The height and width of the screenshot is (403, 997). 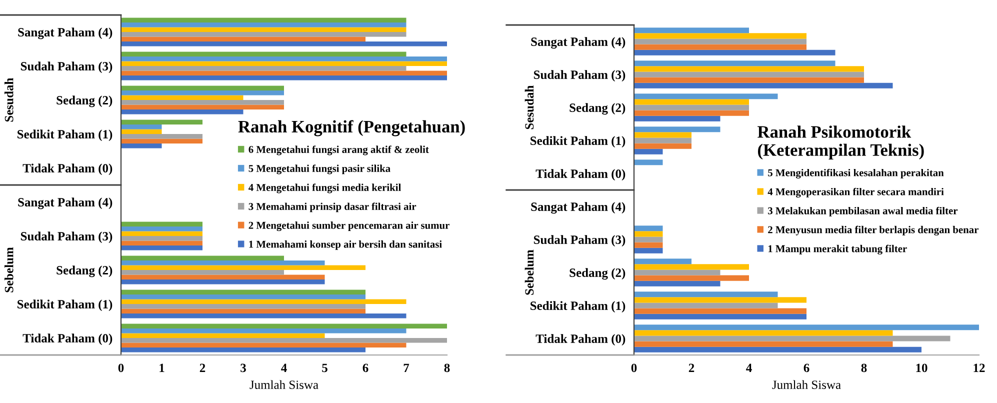 I want to click on legend-label: 1 Mampu merakit tabung filter, so click(x=837, y=249).